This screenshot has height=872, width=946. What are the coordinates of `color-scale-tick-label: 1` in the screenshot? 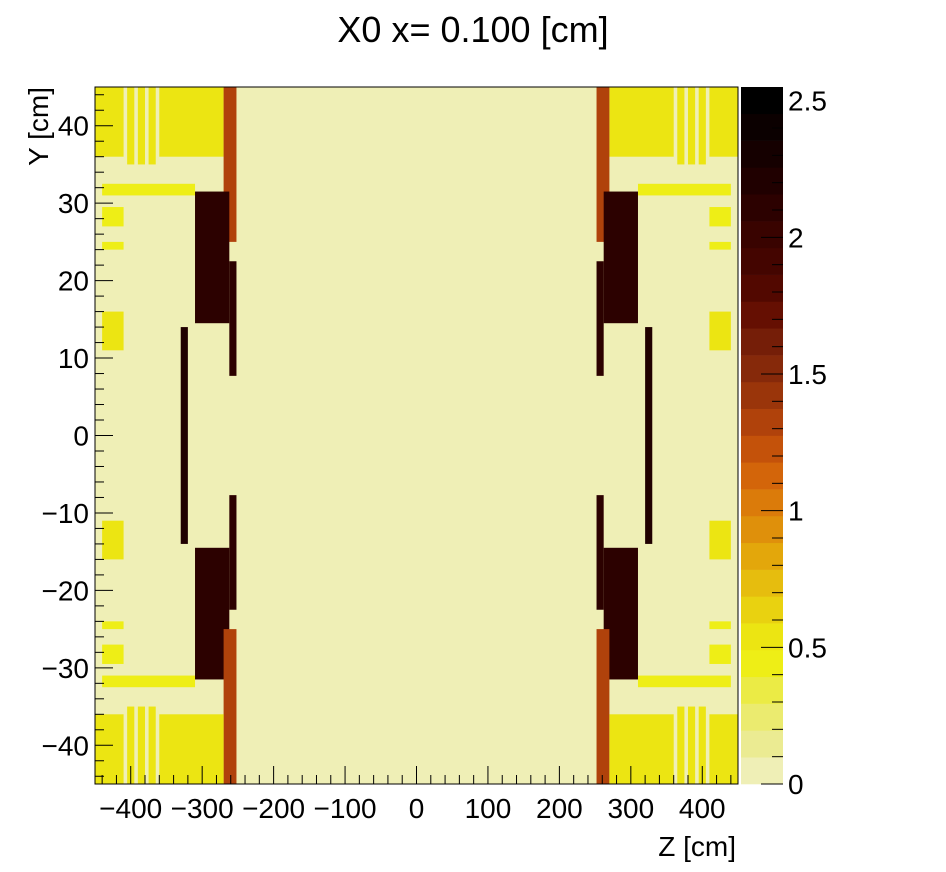 It's located at (796, 511).